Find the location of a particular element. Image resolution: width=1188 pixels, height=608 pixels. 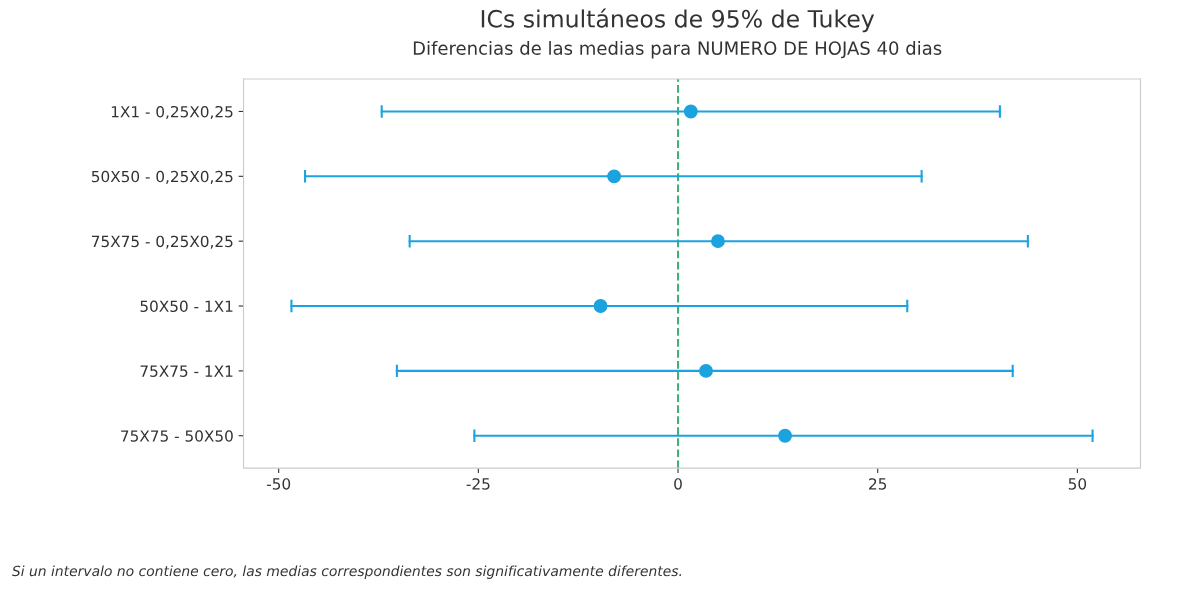

chart-title: ICs simultáneos de 95% de Tukey is located at coordinates (678, 20).